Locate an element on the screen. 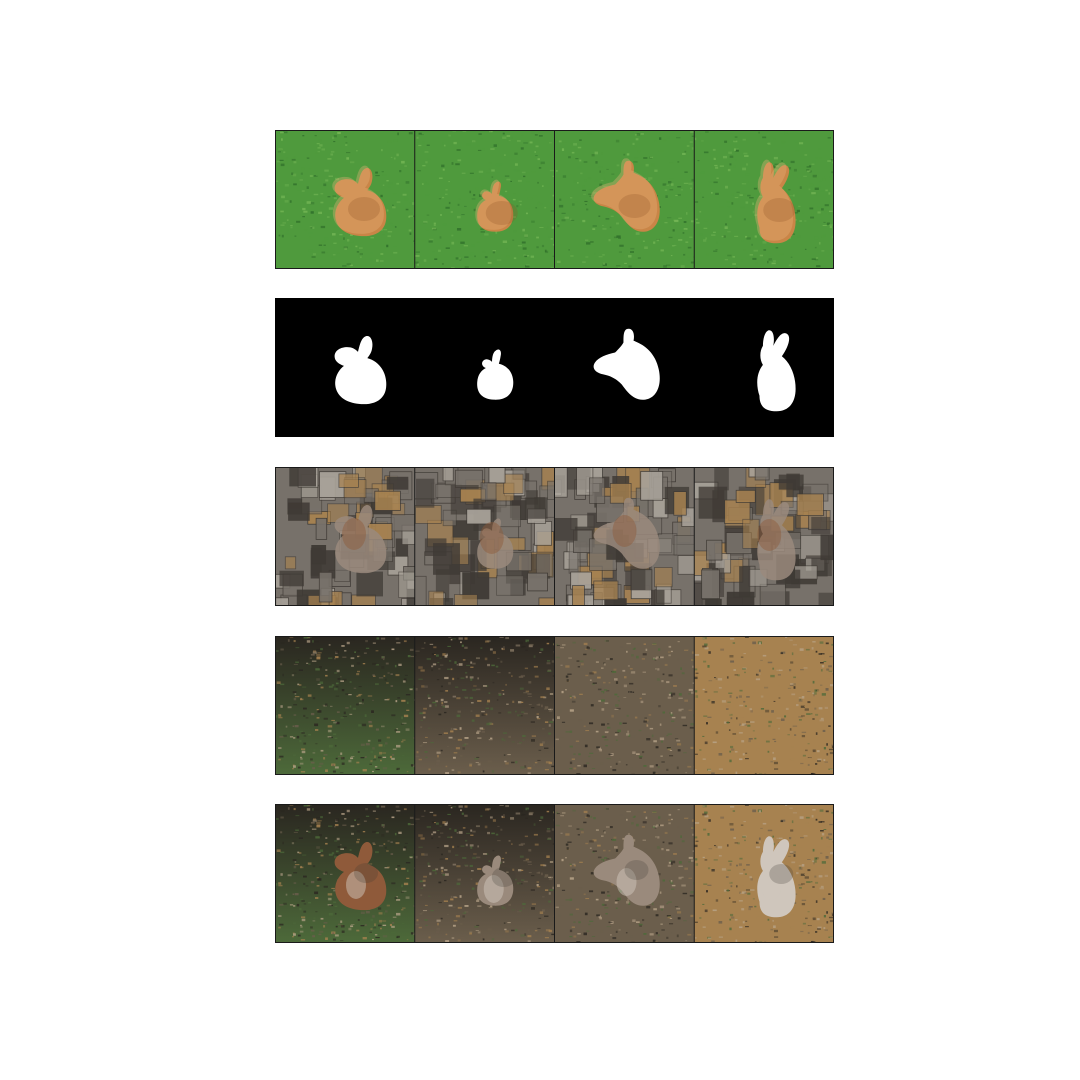 This screenshot has height=1080, width=1080. row-stone-texture-renders is located at coordinates (554, 536).